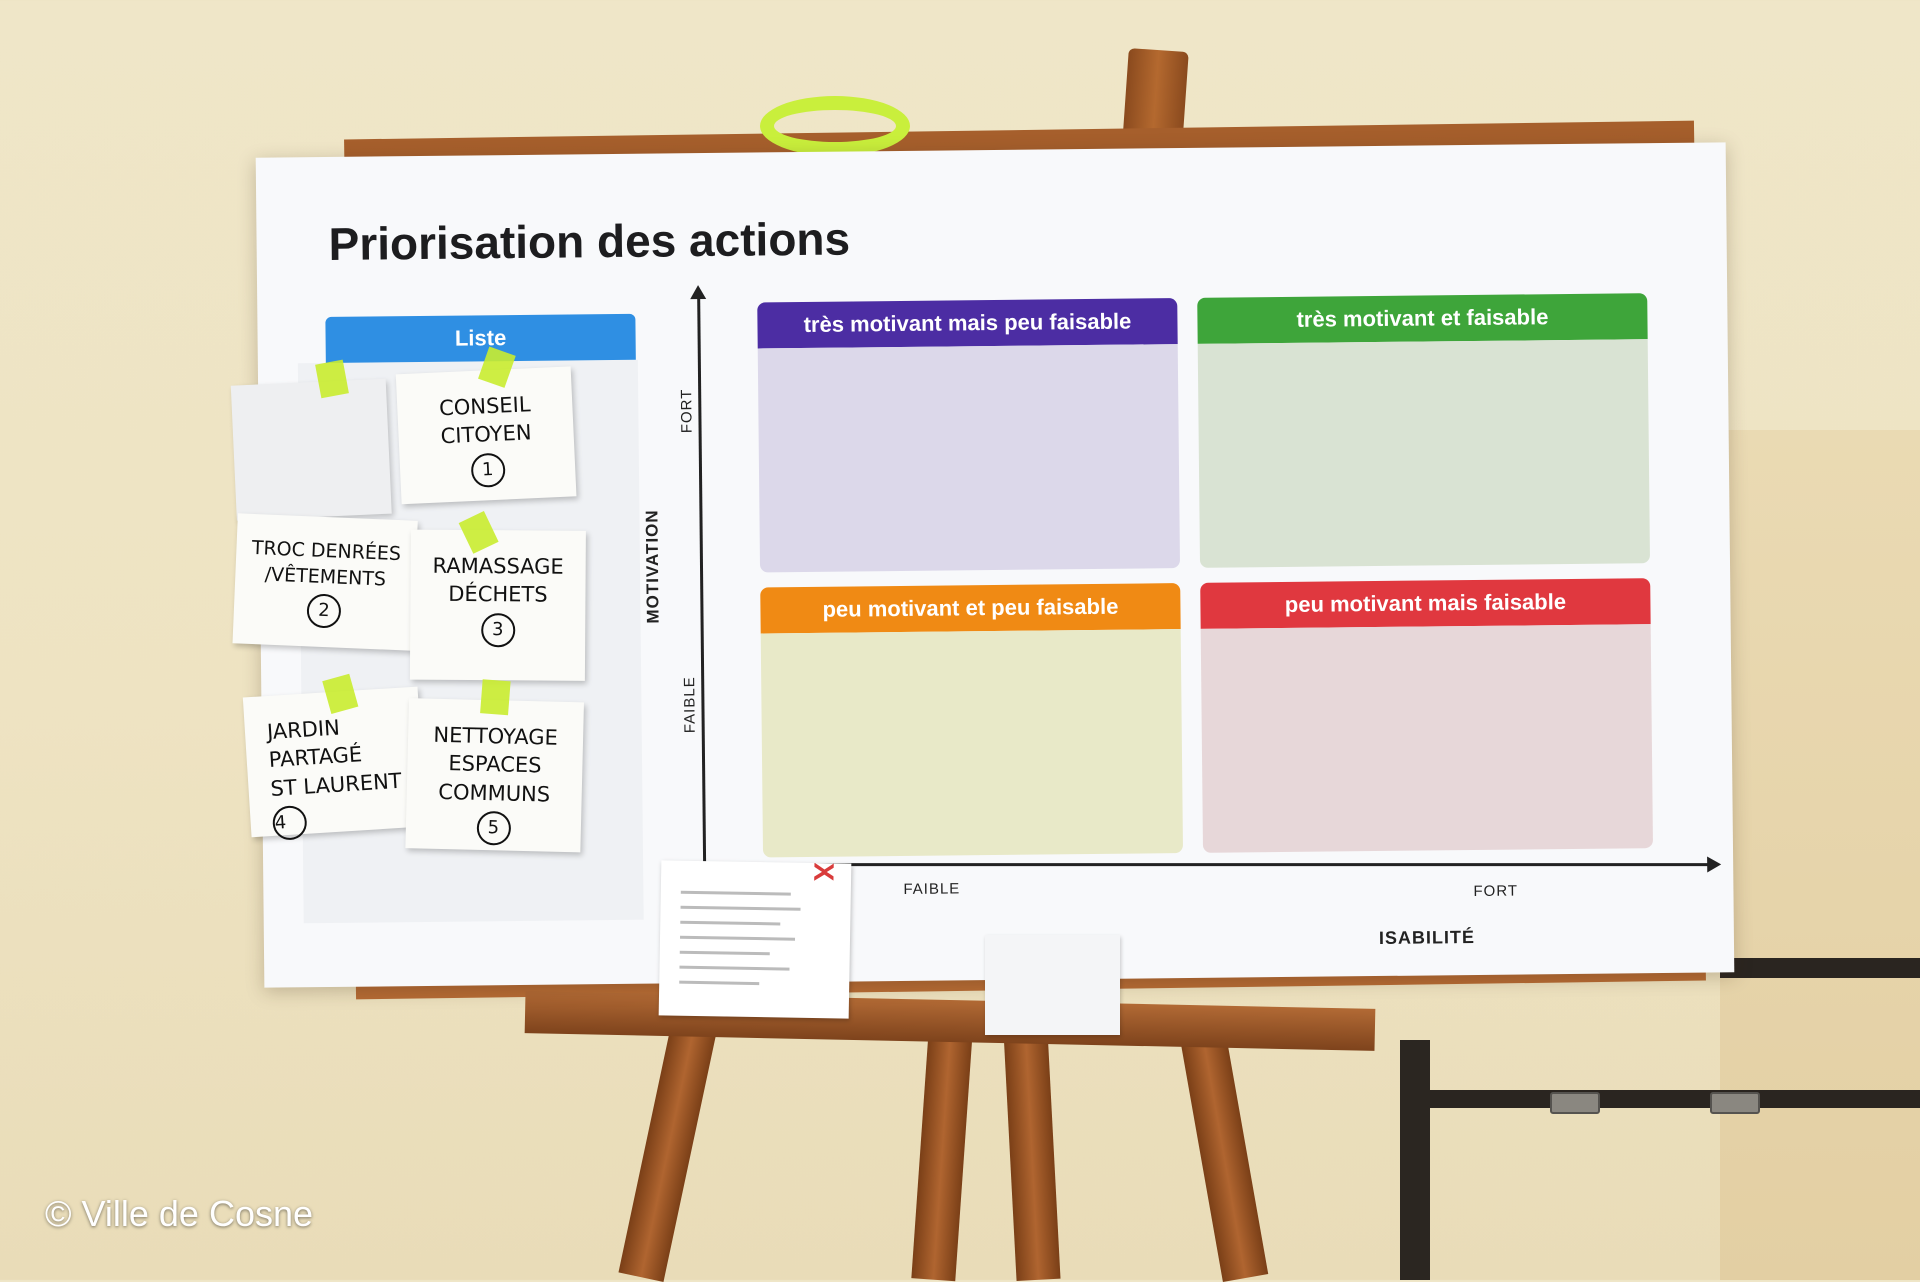  What do you see at coordinates (702, 578) in the screenshot?
I see `y-axis` at bounding box center [702, 578].